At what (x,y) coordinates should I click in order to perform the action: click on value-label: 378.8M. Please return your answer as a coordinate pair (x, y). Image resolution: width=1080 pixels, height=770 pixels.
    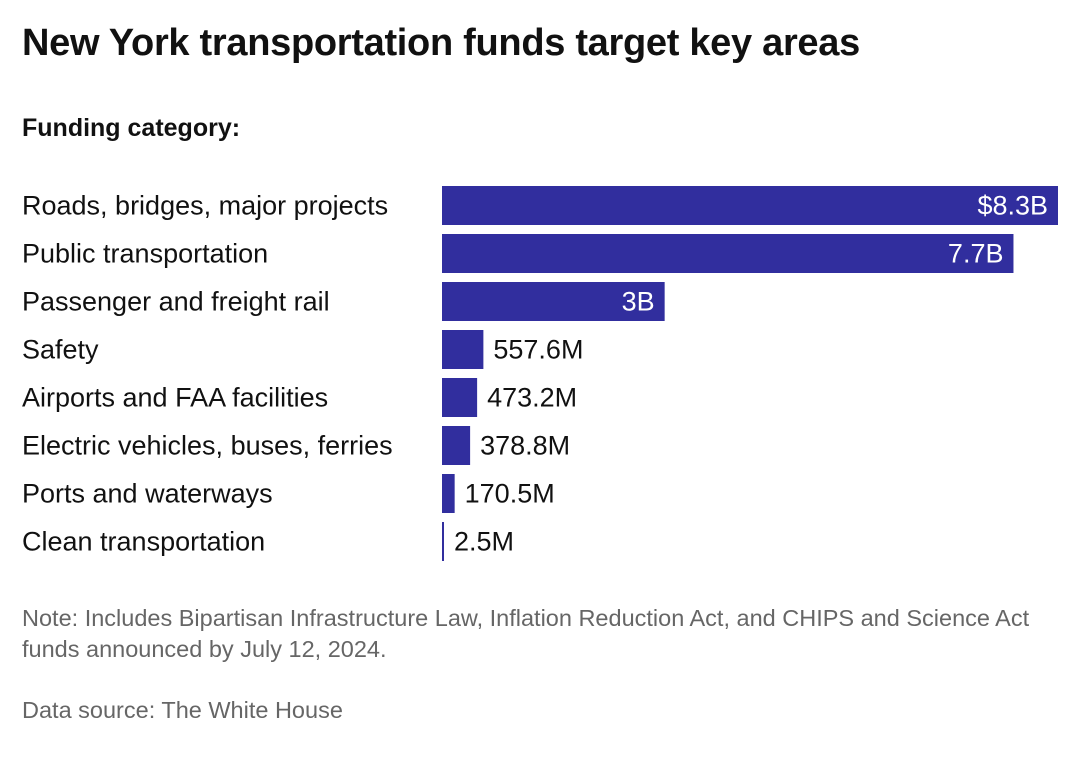
    Looking at the image, I should click on (525, 446).